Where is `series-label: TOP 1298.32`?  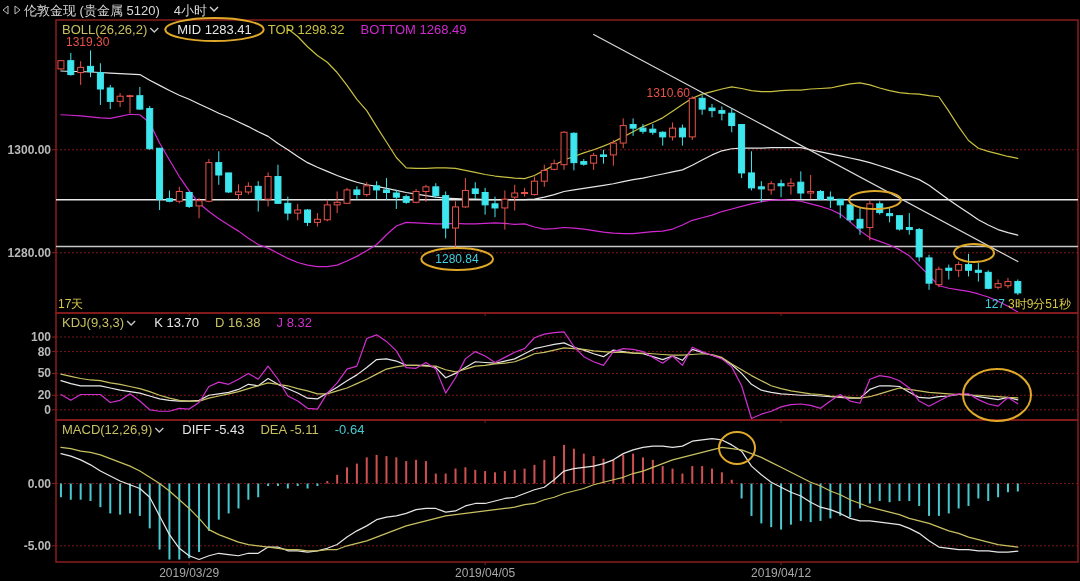
series-label: TOP 1298.32 is located at coordinates (306, 29).